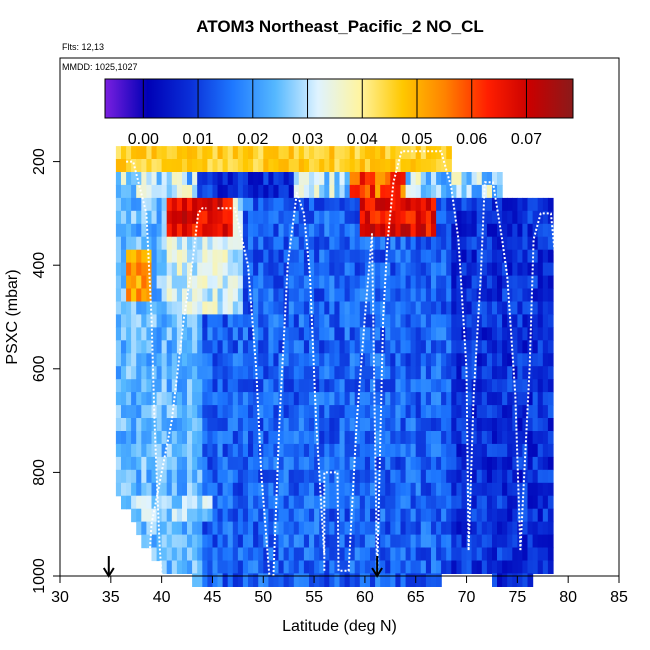 Image resolution: width=650 pixels, height=650 pixels. I want to click on y-tick-label: 400, so click(39, 265).